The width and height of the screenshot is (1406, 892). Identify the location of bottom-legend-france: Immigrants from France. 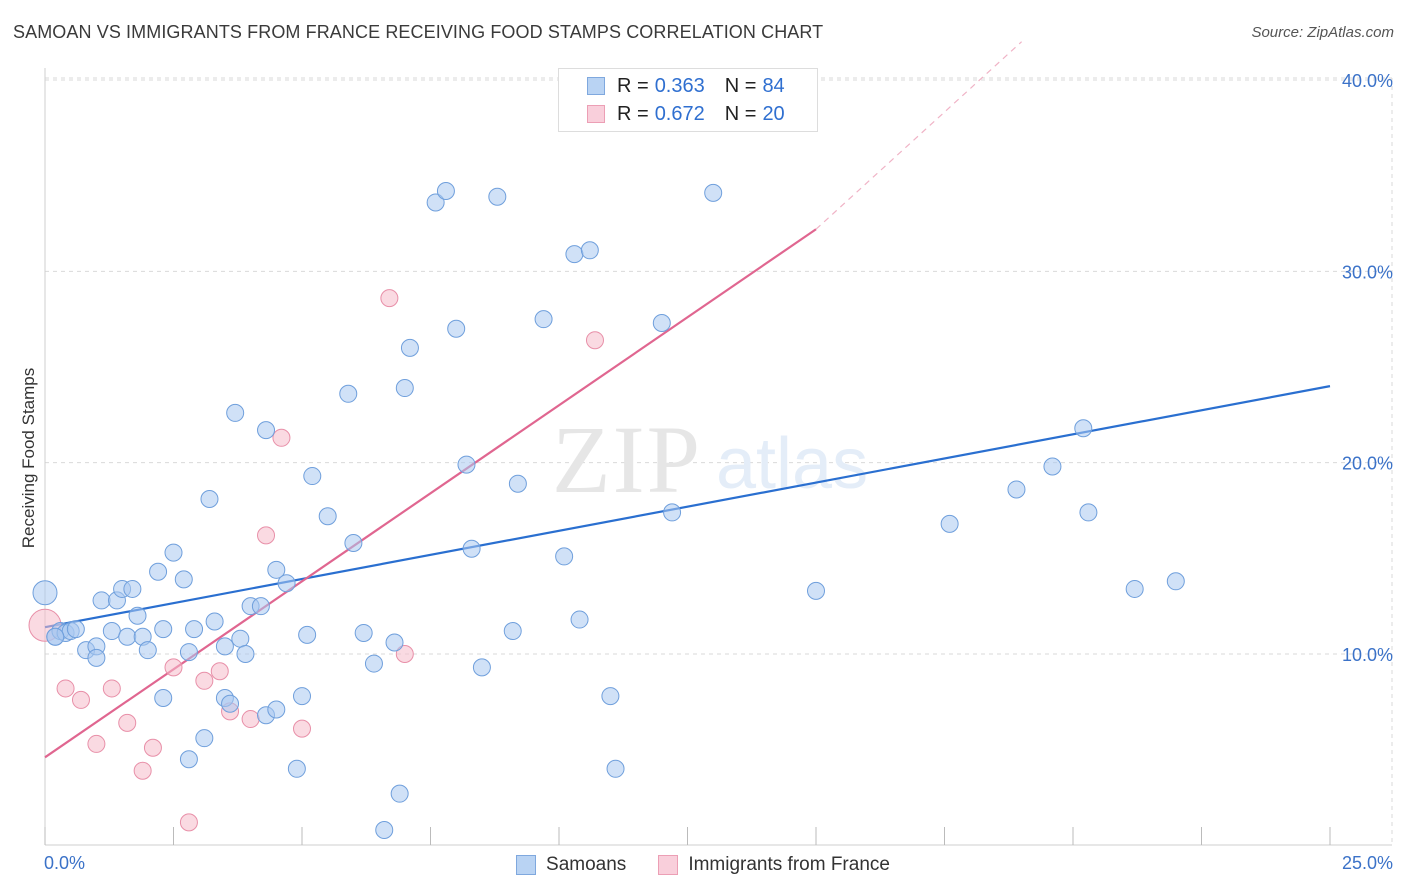
(774, 865).